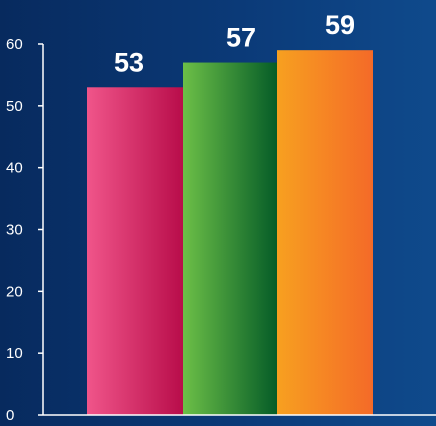 This screenshot has height=426, width=436. Describe the element at coordinates (340, 25) in the screenshot. I see `data-label-3: 59` at that location.